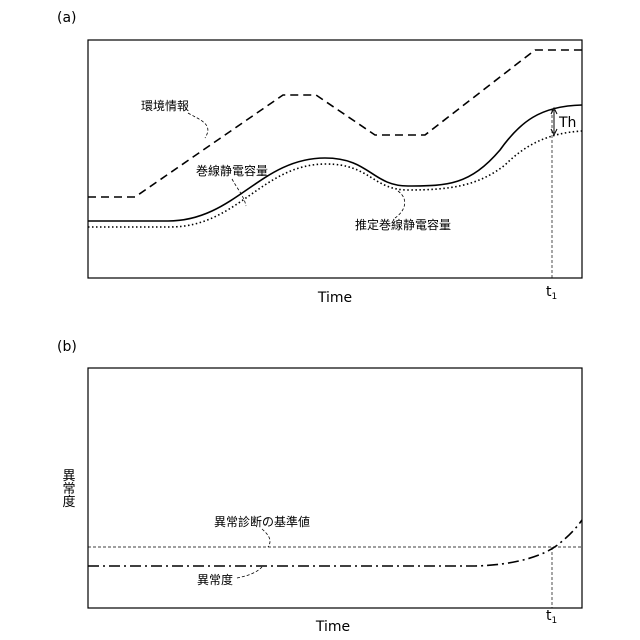 The width and height of the screenshot is (640, 640). What do you see at coordinates (551, 617) in the screenshot?
I see `t1-label-b: t1` at bounding box center [551, 617].